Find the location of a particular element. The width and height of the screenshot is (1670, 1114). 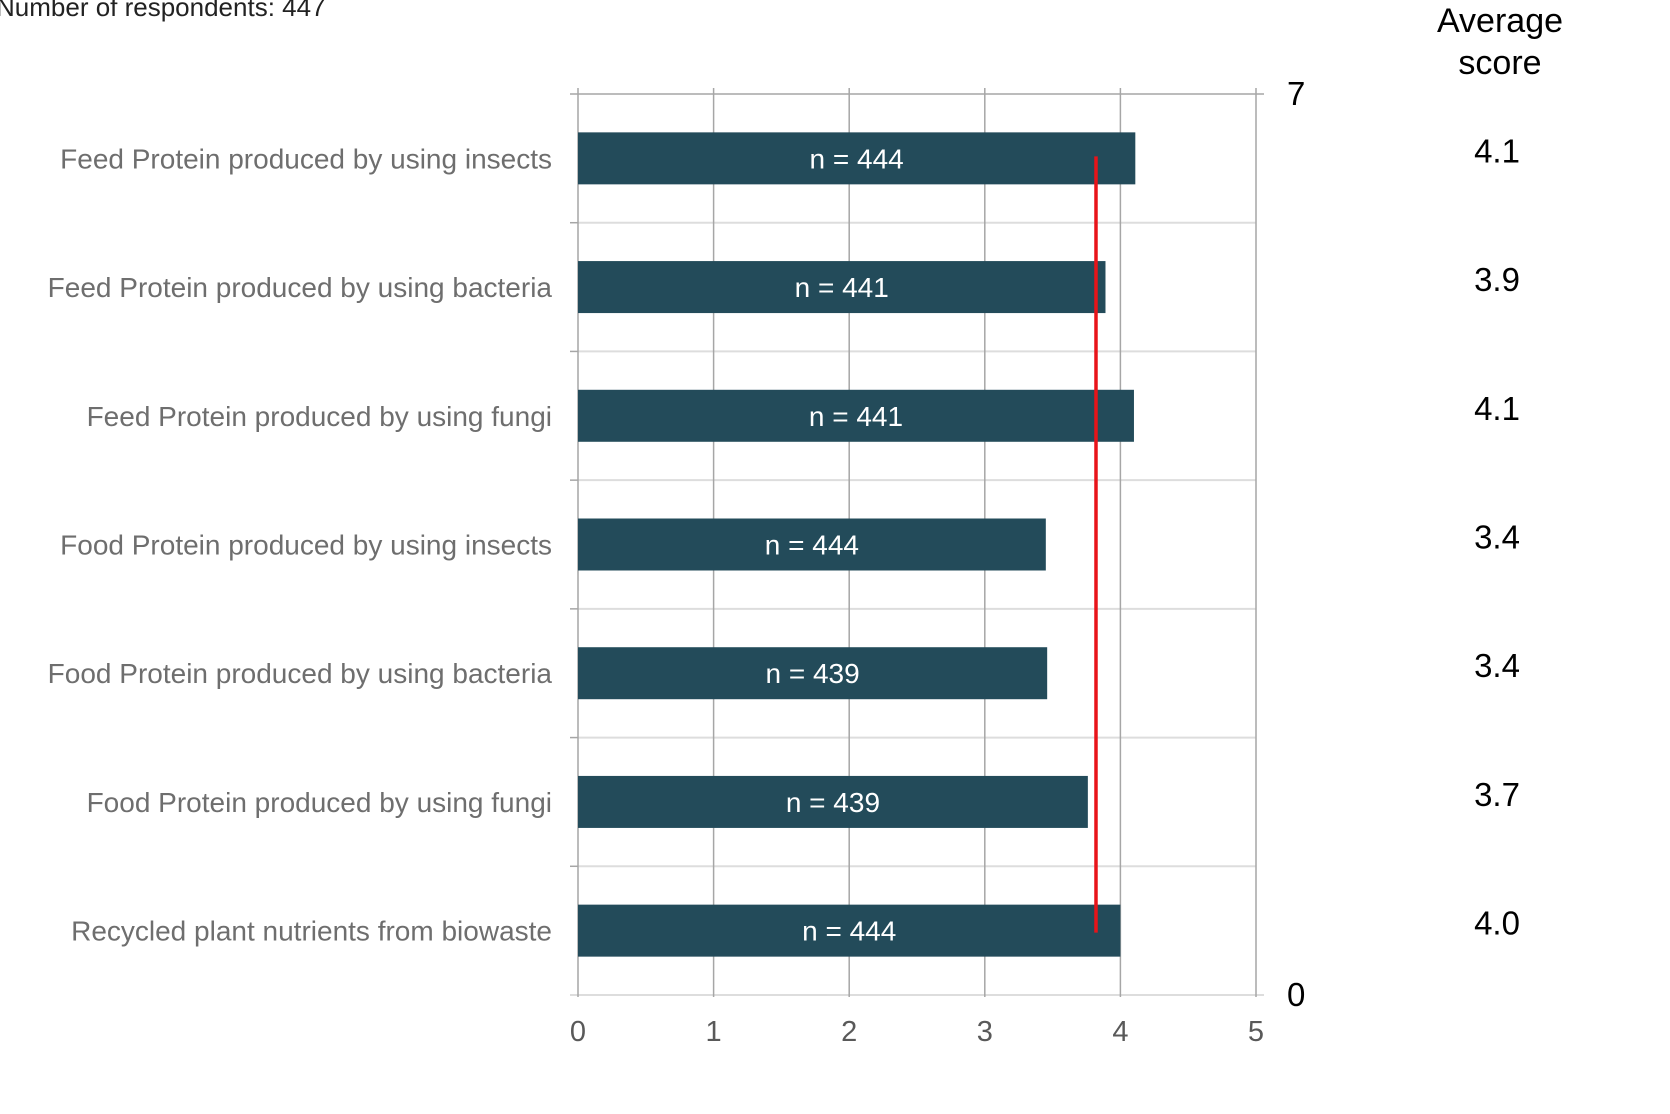

average-score-value: 4.0 is located at coordinates (1497, 923).